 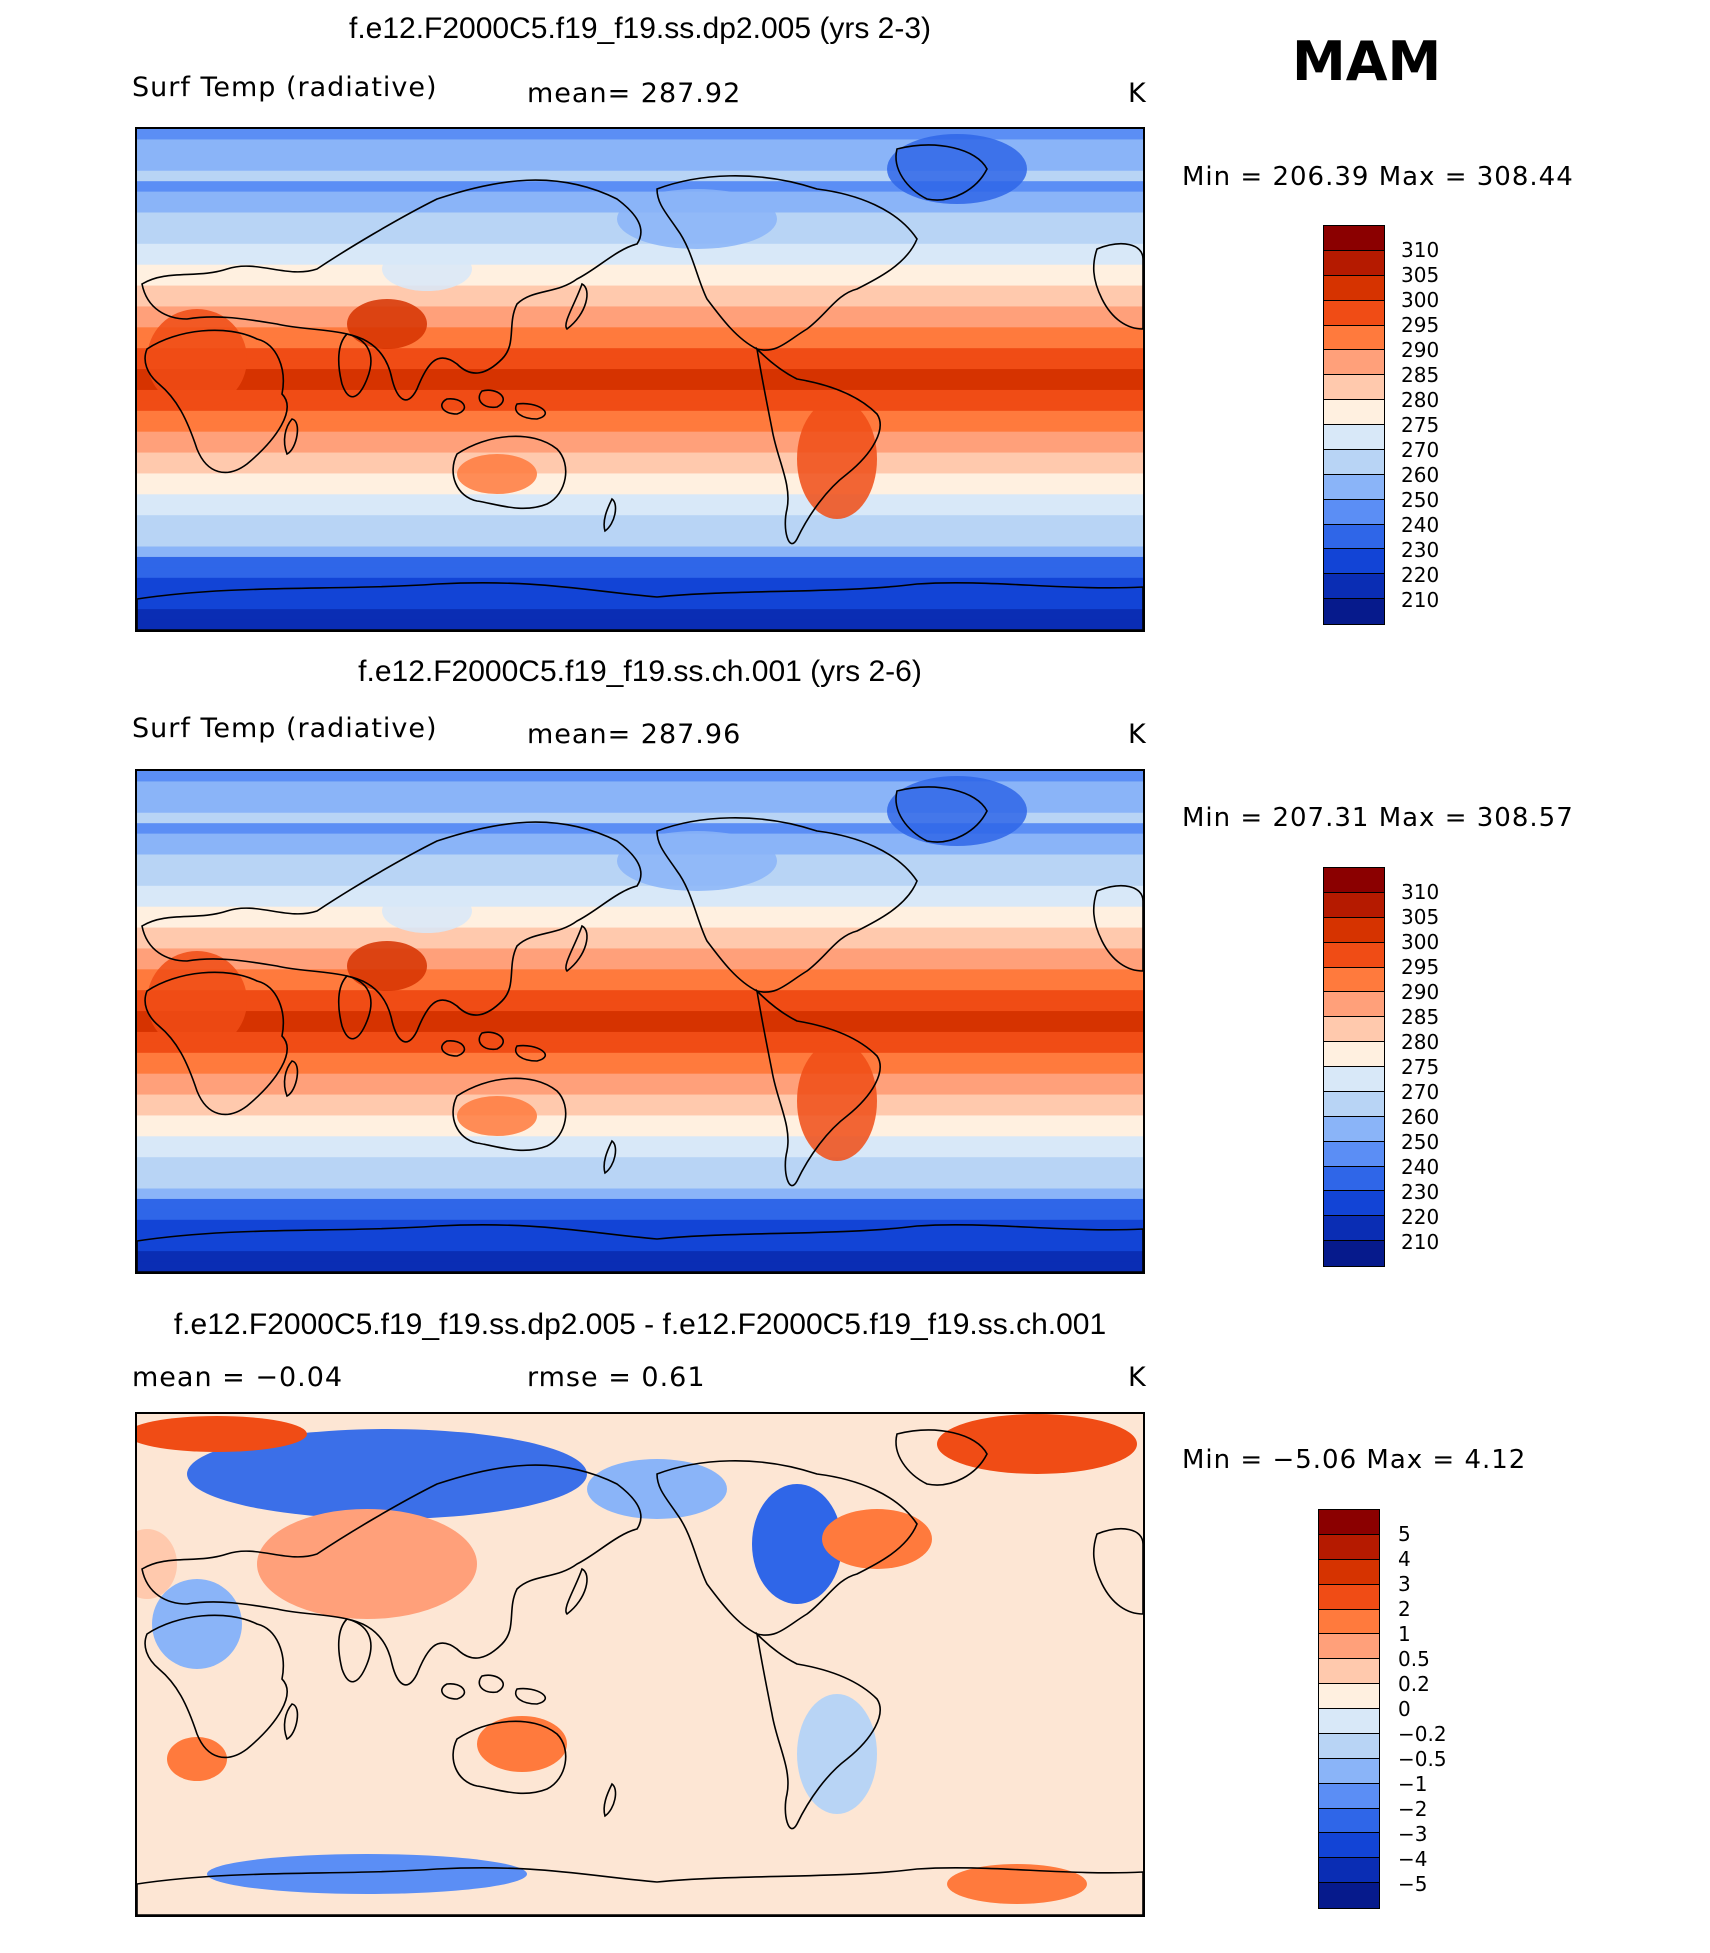 I want to click on colorbar-label: 4, so click(x=1404, y=1559).